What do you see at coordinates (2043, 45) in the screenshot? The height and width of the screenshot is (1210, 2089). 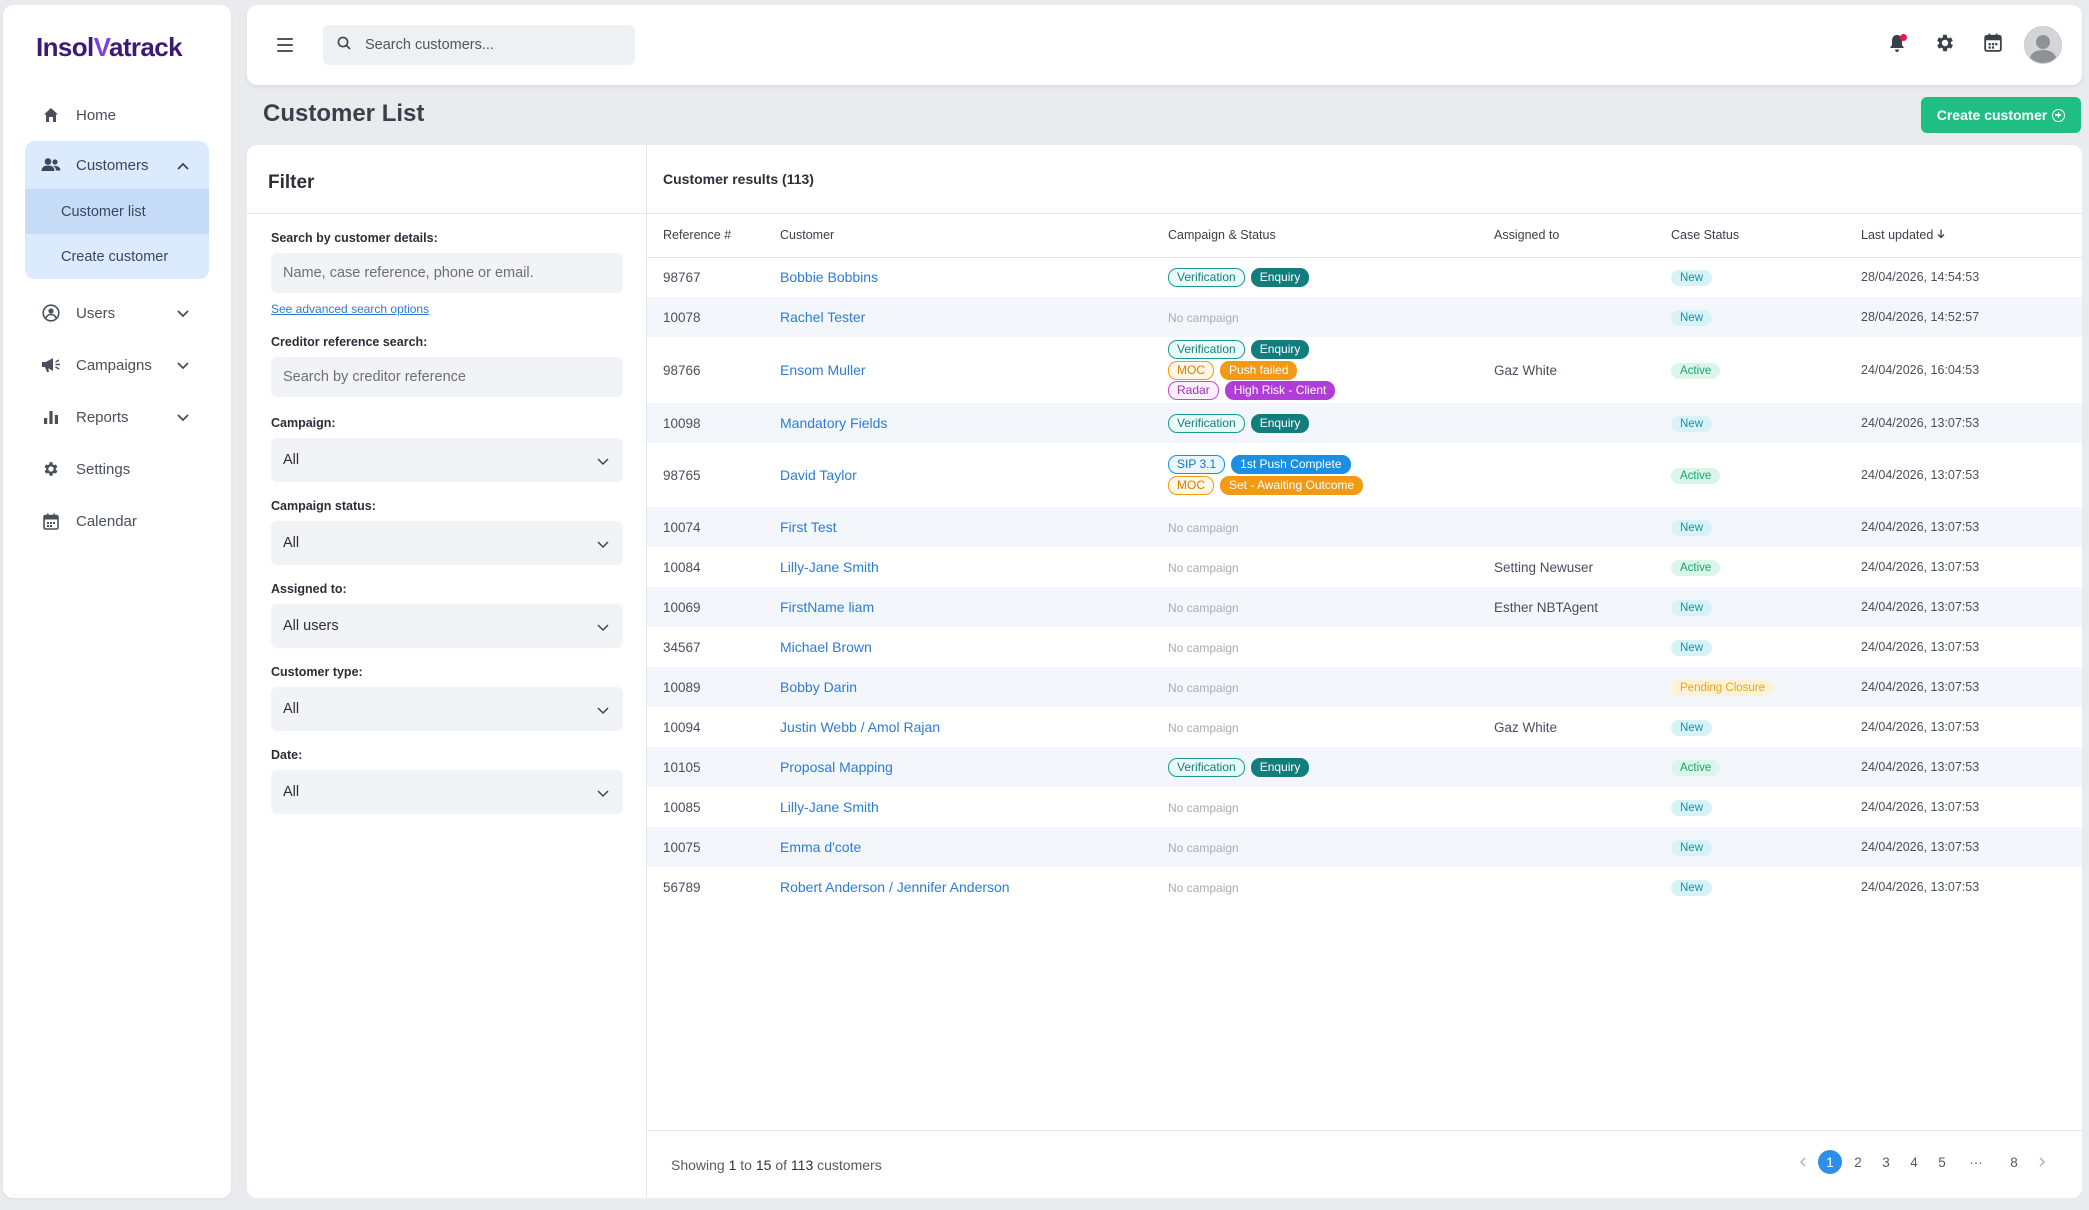 I see `avatar` at bounding box center [2043, 45].